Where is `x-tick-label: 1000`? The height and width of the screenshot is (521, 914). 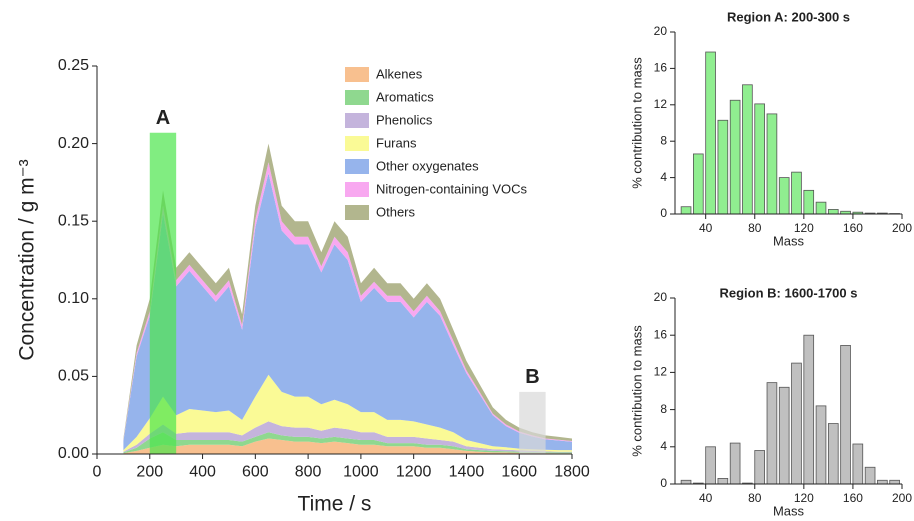
x-tick-label: 1000 is located at coordinates (361, 472).